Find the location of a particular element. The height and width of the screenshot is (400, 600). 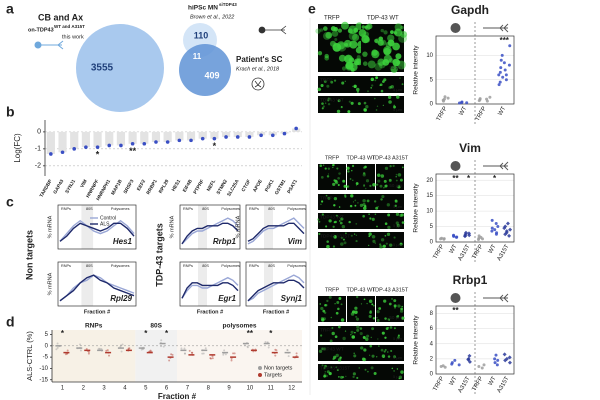

y-tick-label: -15 is located at coordinates (43, 380).